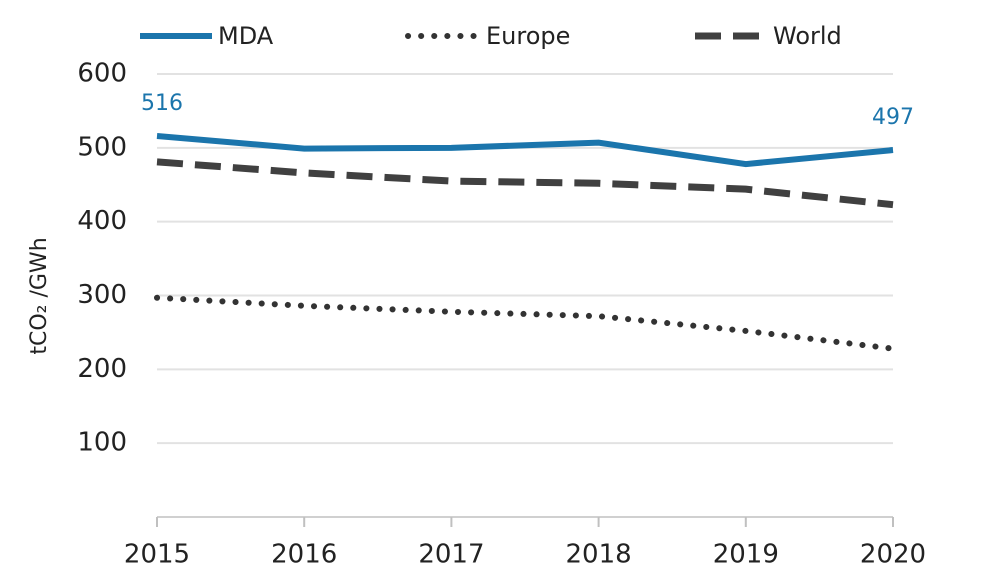 The width and height of the screenshot is (996, 569). I want to click on legend-label: World, so click(807, 36).